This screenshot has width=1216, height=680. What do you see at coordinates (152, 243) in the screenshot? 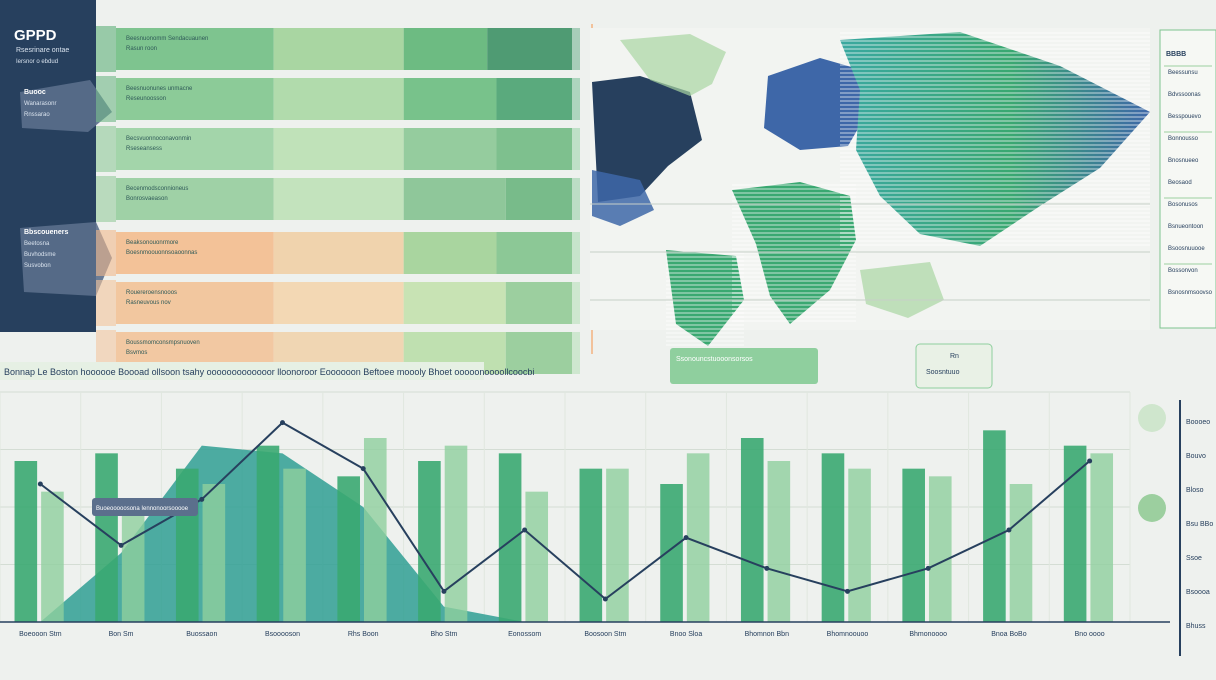
I see `bar-row-label: Beaksonouonrmore` at bounding box center [152, 243].